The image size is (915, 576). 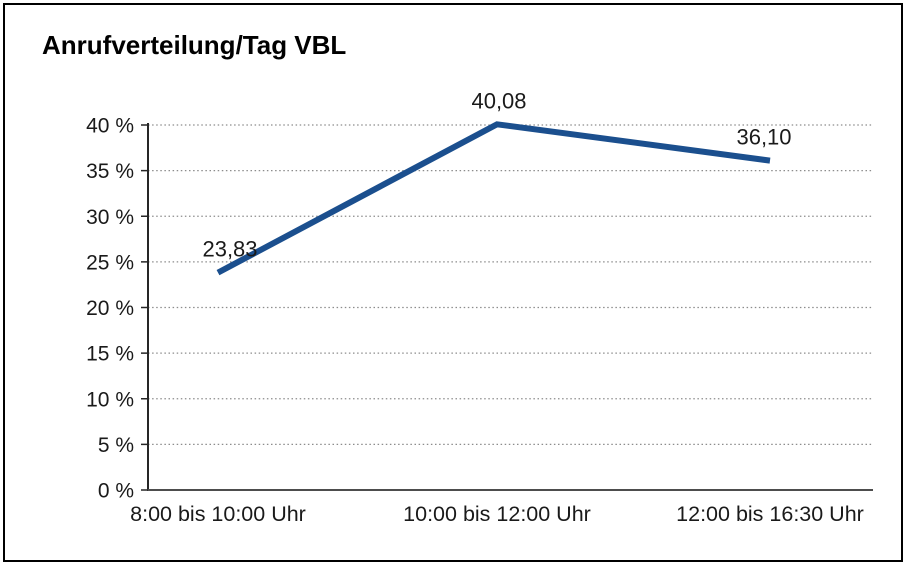 I want to click on y-tick-label: 30 %, so click(x=110, y=217).